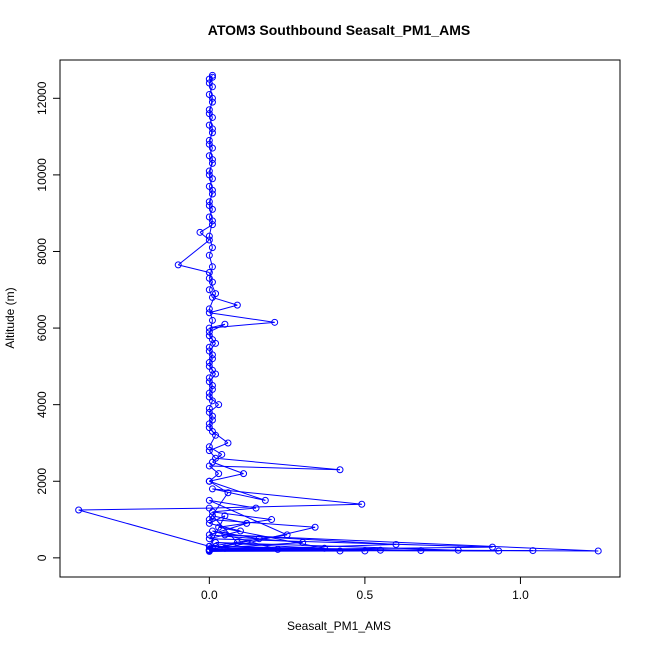  Describe the element at coordinates (42, 251) in the screenshot. I see `y-tick-label: 8000` at that location.